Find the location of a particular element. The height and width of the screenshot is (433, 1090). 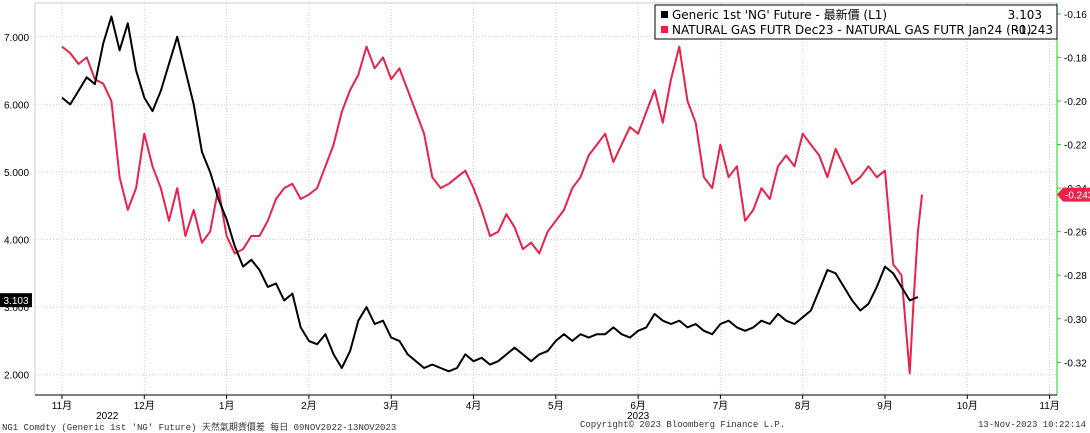

footer-right: 13-Nov-2023 10:22:14 is located at coordinates (1031, 425).